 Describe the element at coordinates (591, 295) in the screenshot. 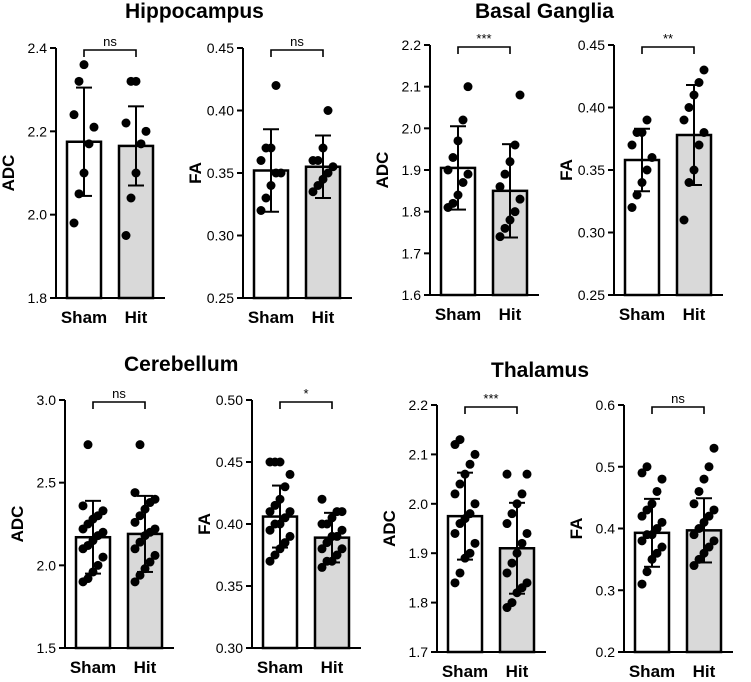

I see `bg_fa-y-tick-label: 0.25` at that location.